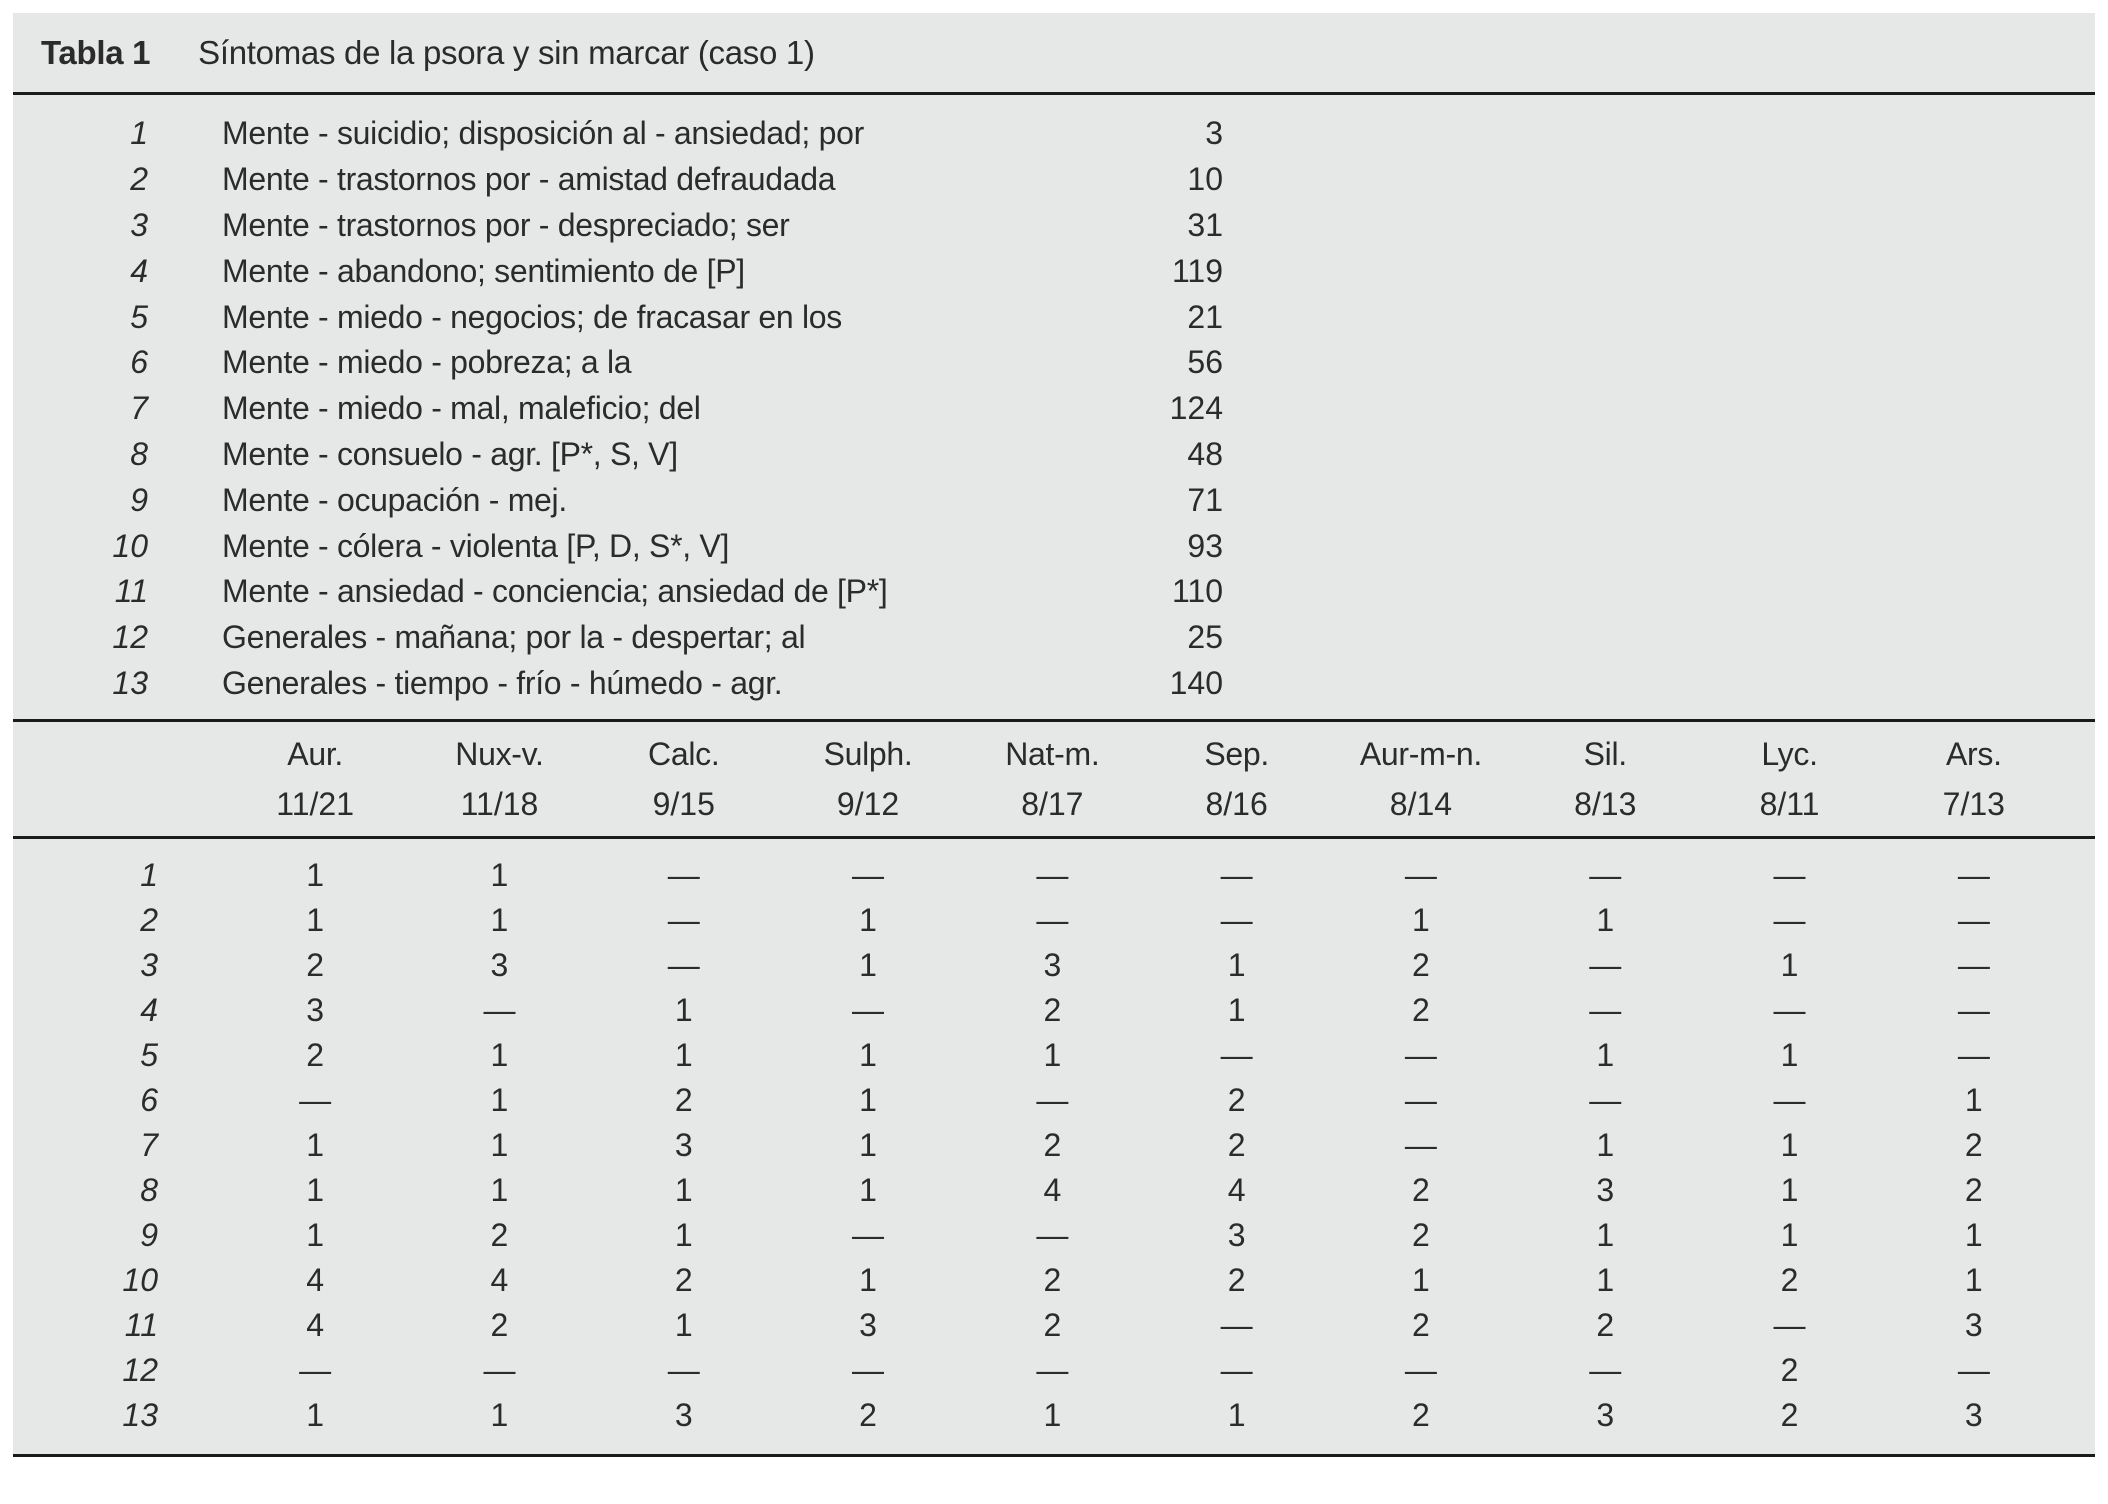 Image resolution: width=2108 pixels, height=1504 pixels. What do you see at coordinates (1205, 545) in the screenshot?
I see `symptom-count: 93` at bounding box center [1205, 545].